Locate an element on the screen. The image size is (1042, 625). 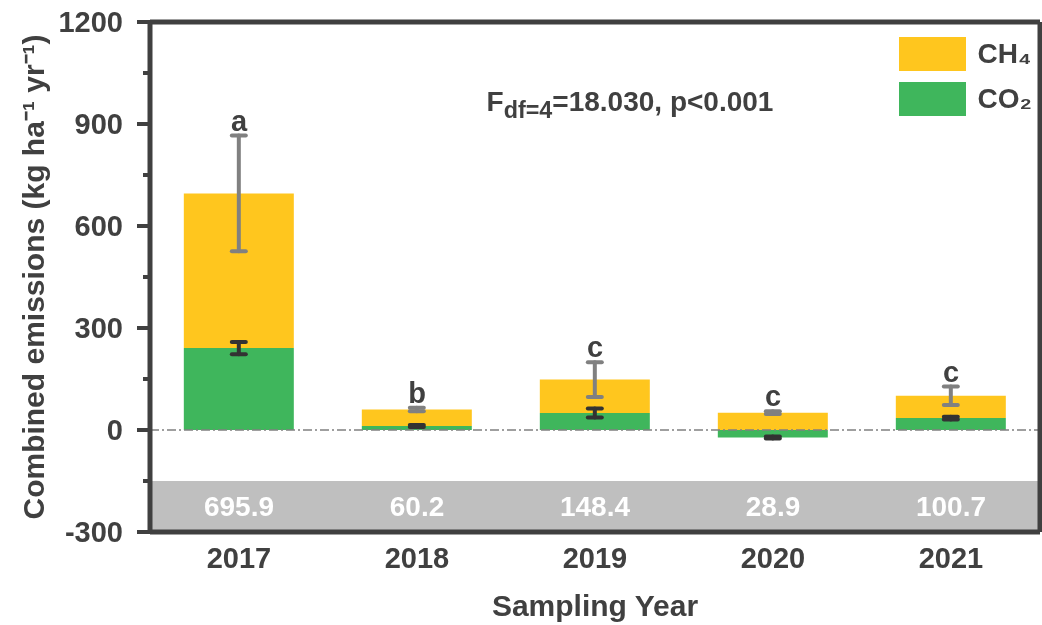
y-tick-label: -300 is located at coordinates (93, 532).